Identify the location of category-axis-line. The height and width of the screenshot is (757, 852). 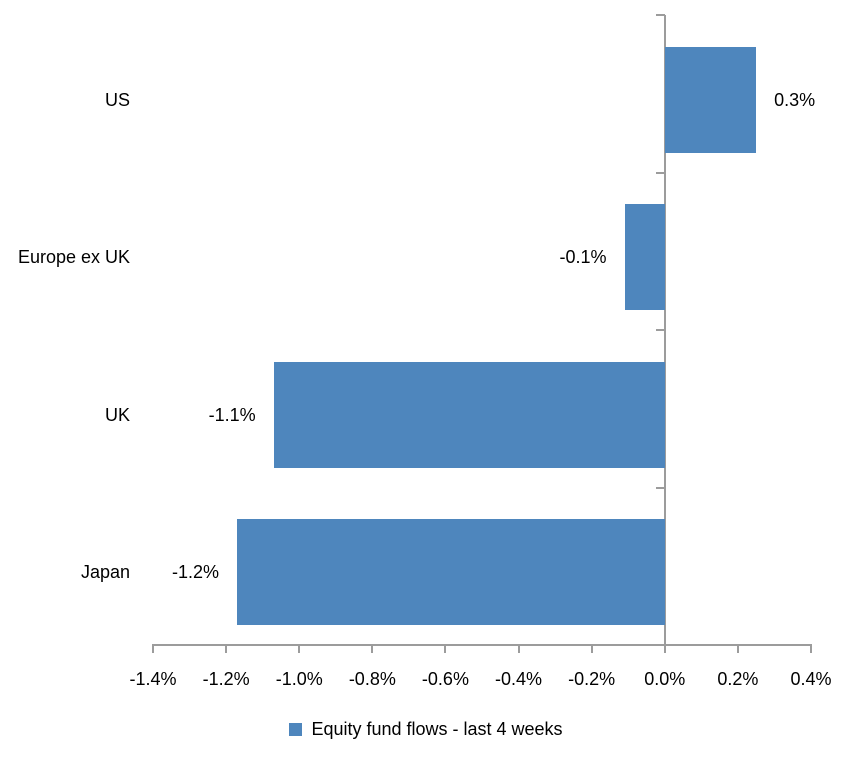
(664, 330).